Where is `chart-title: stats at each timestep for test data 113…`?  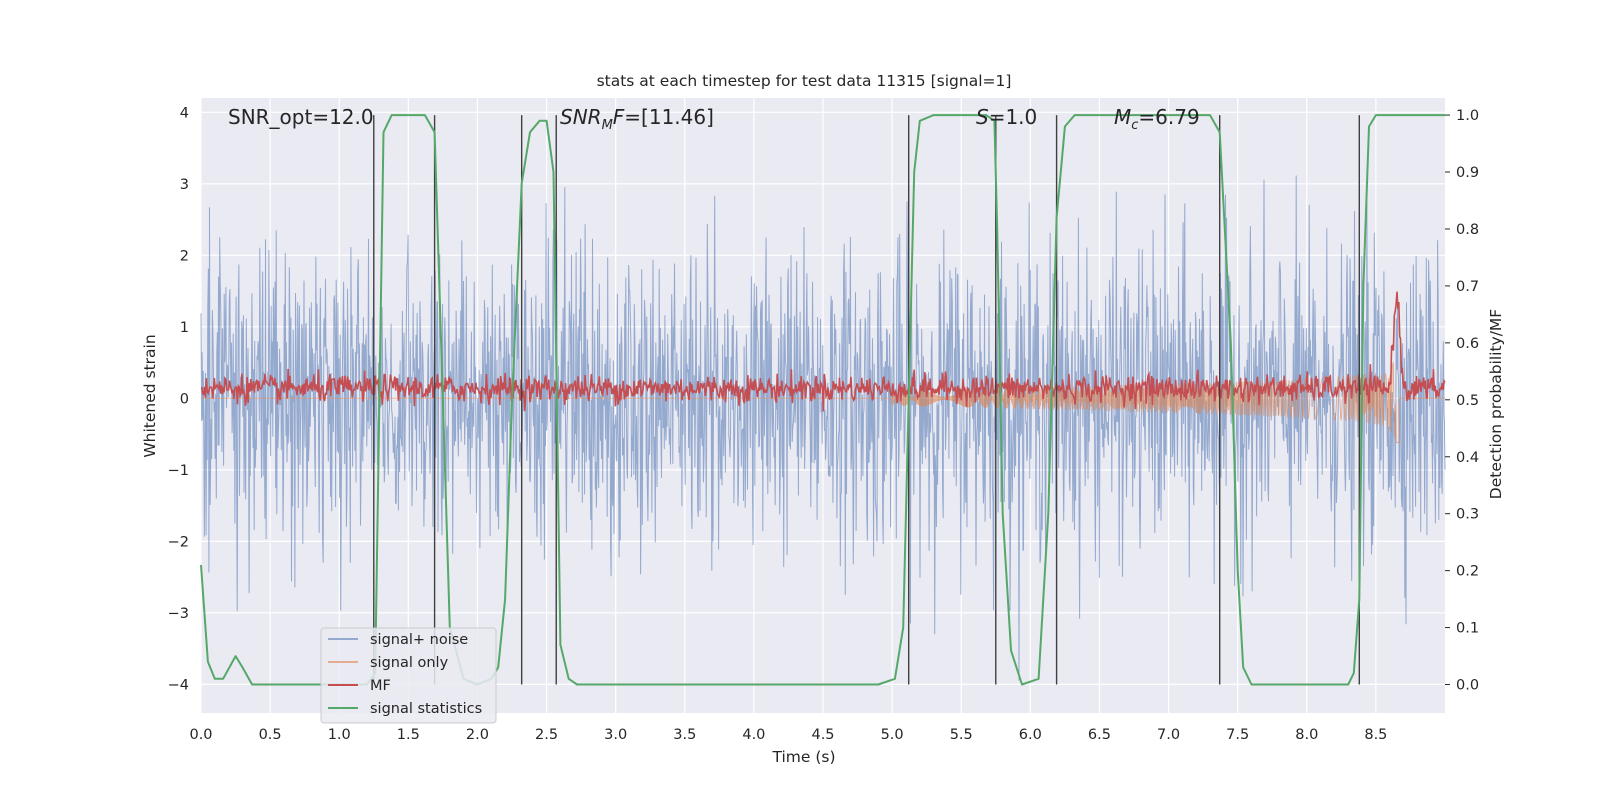 chart-title: stats at each timestep for test data 113… is located at coordinates (804, 81).